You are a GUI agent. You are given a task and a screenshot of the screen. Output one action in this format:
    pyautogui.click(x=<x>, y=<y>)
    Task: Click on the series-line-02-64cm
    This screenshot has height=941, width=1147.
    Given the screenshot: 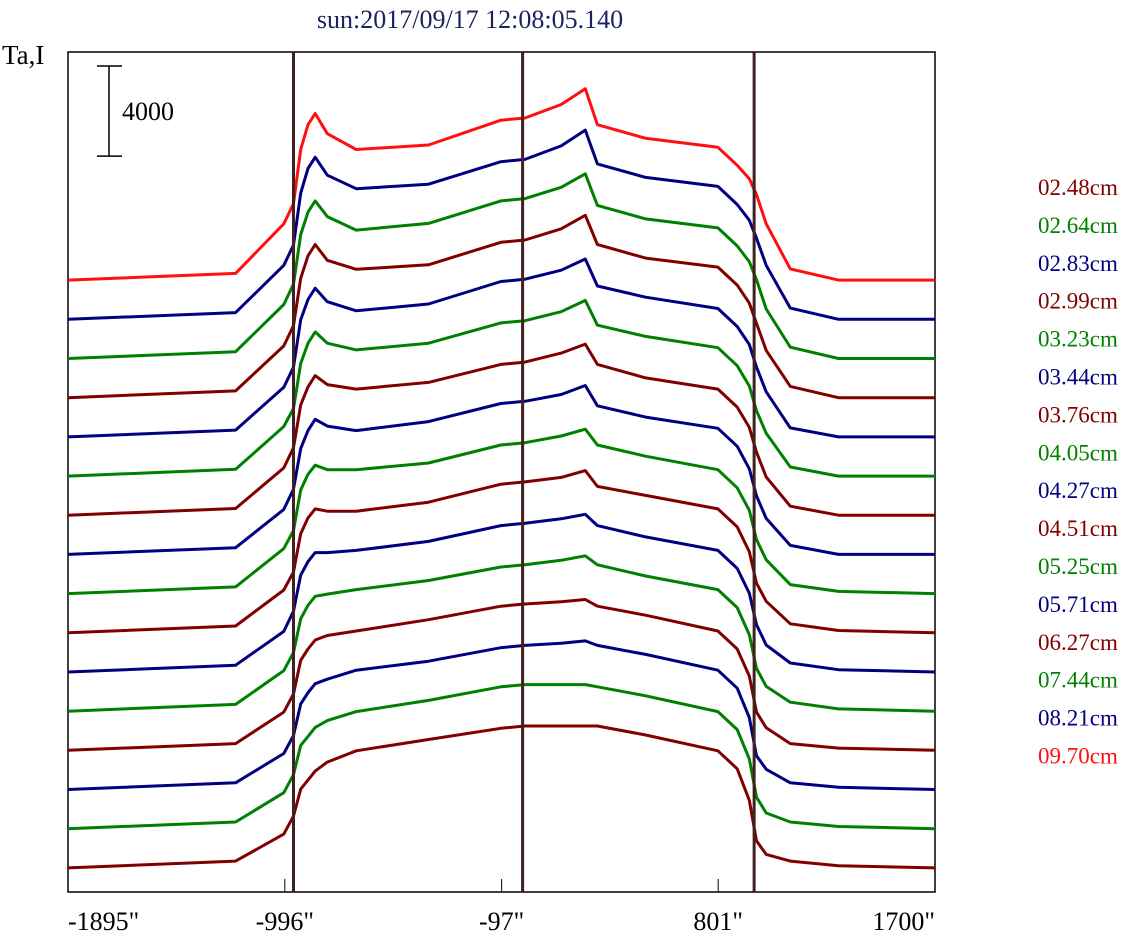 What is the action you would take?
    pyautogui.click(x=501, y=757)
    